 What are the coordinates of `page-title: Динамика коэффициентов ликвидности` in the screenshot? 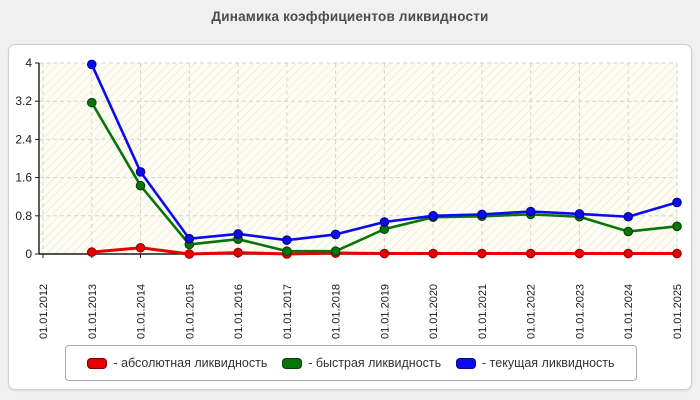 It's located at (350, 16).